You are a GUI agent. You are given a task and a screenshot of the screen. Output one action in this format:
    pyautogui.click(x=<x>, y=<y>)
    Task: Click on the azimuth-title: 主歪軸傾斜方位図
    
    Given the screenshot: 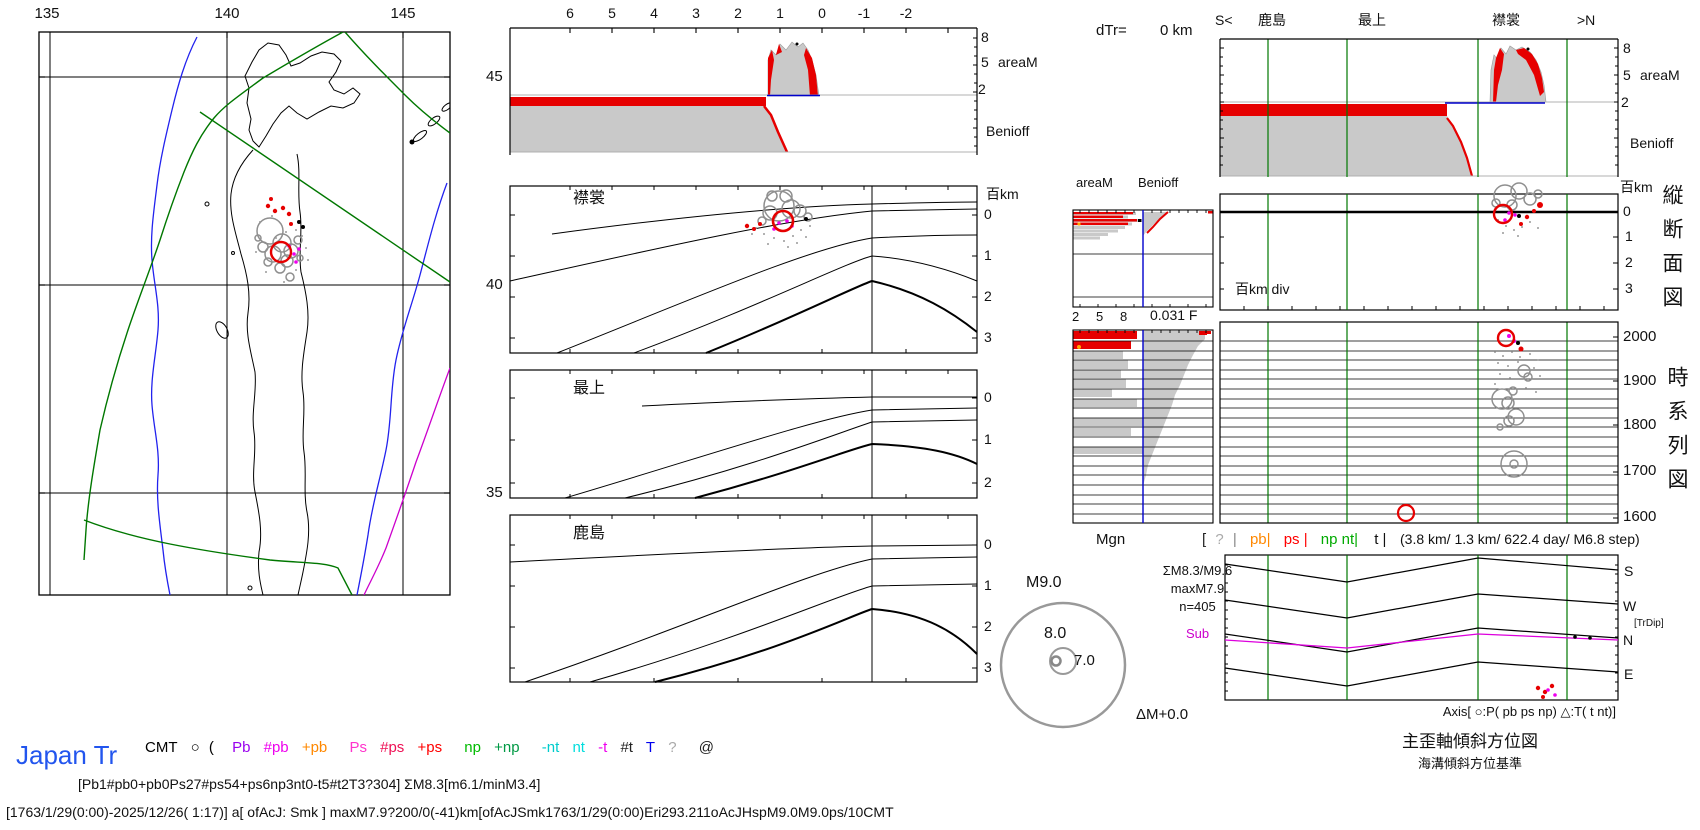 What is the action you would take?
    pyautogui.click(x=1470, y=741)
    